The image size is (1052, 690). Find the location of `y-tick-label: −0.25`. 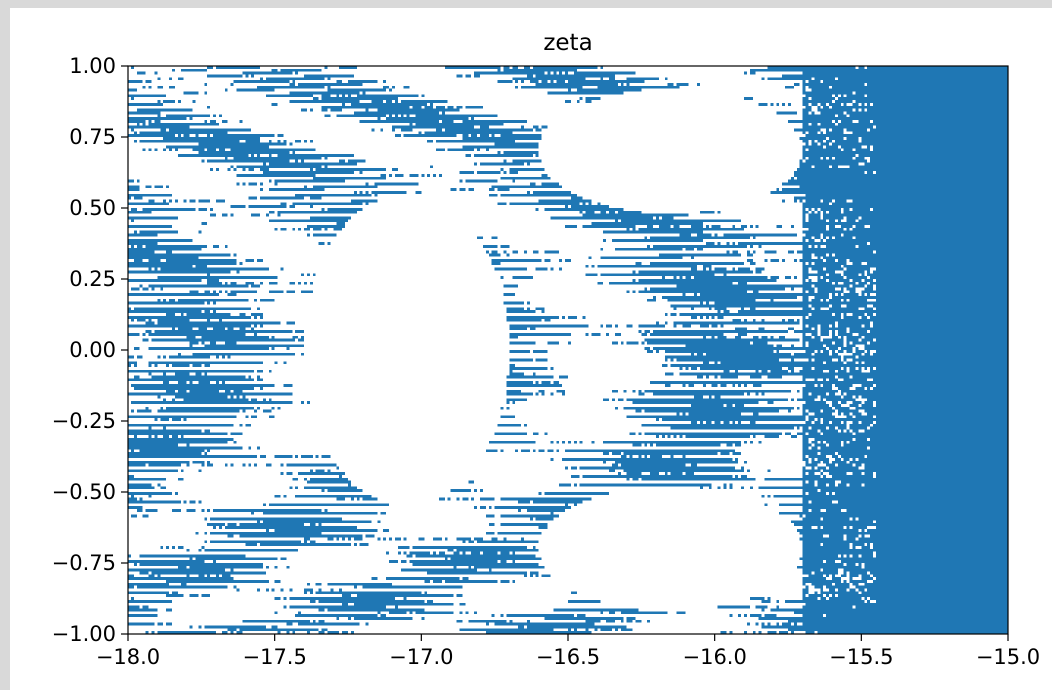

y-tick-label: −0.25 is located at coordinates (84, 421).